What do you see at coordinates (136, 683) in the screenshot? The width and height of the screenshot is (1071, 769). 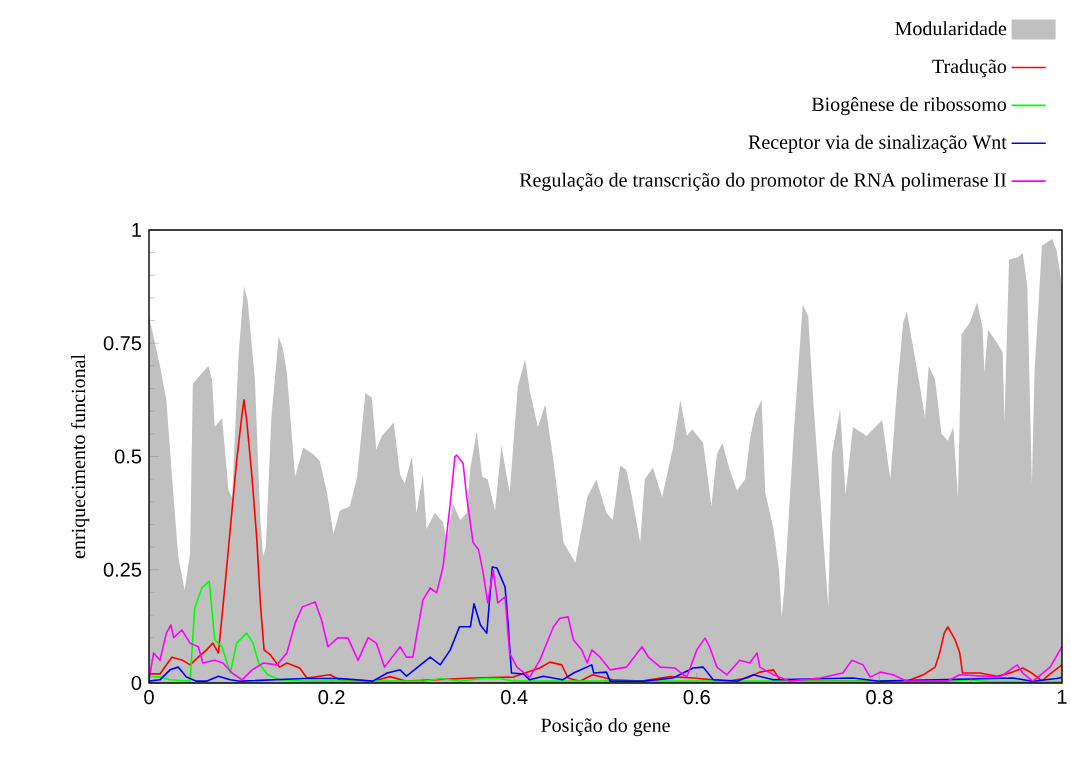 I see `y-tick-label: 0` at bounding box center [136, 683].